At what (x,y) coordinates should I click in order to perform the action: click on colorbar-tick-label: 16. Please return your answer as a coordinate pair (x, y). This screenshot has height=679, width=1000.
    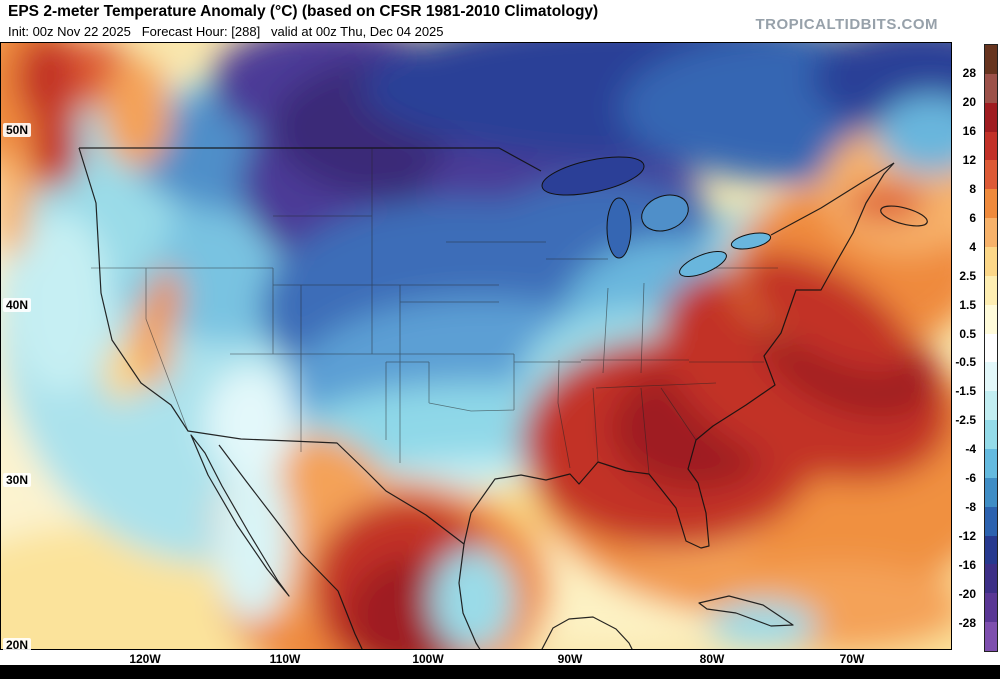
    Looking at the image, I should click on (969, 130).